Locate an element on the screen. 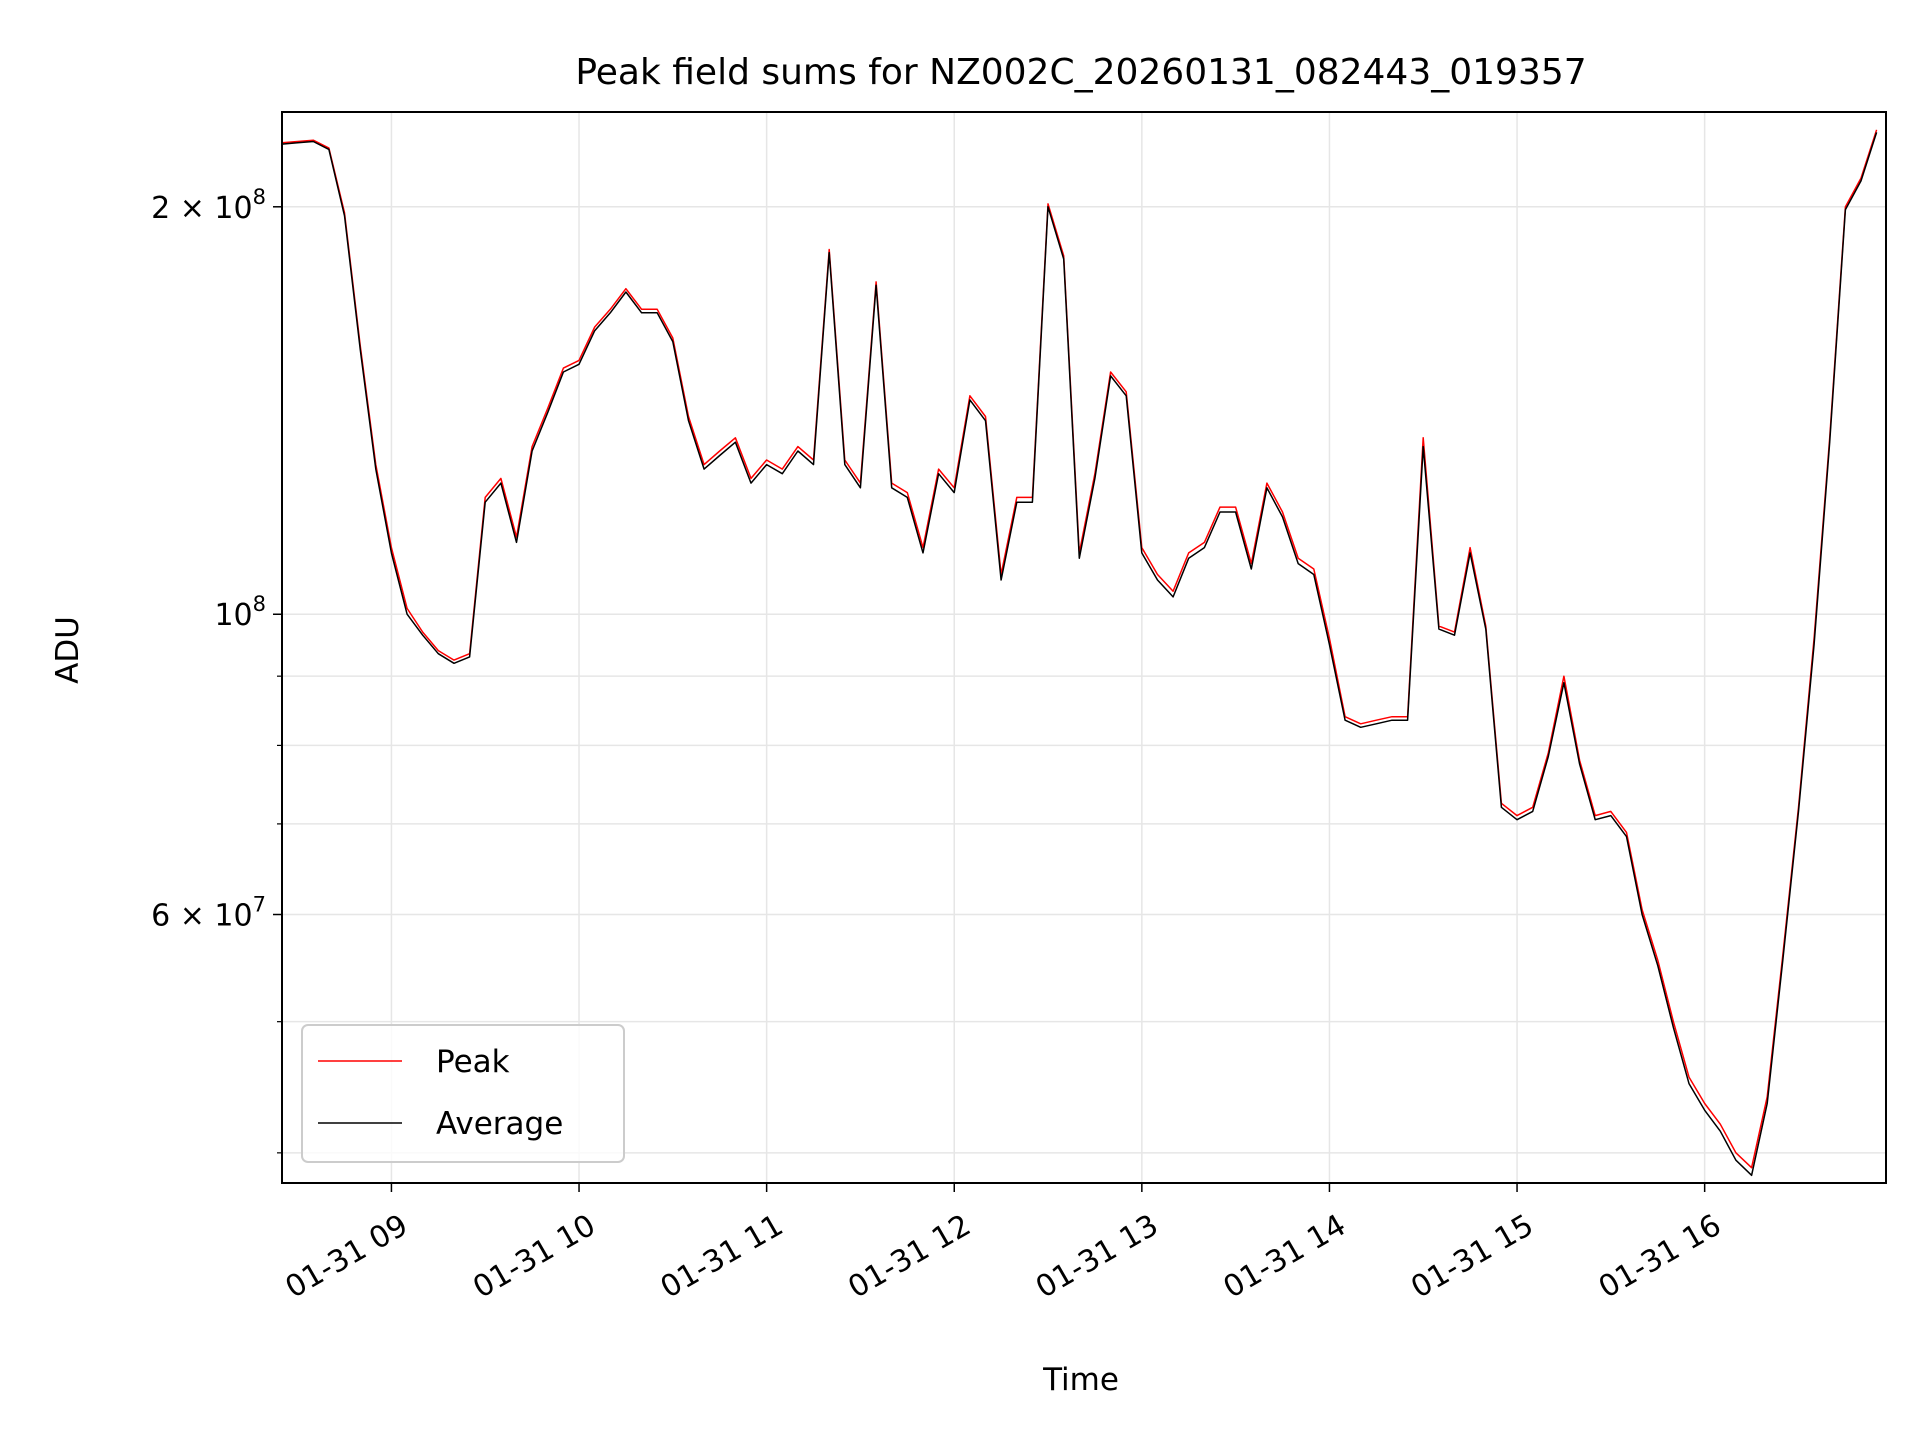 The width and height of the screenshot is (1920, 1440). y-axis-title: ADU is located at coordinates (68, 650).